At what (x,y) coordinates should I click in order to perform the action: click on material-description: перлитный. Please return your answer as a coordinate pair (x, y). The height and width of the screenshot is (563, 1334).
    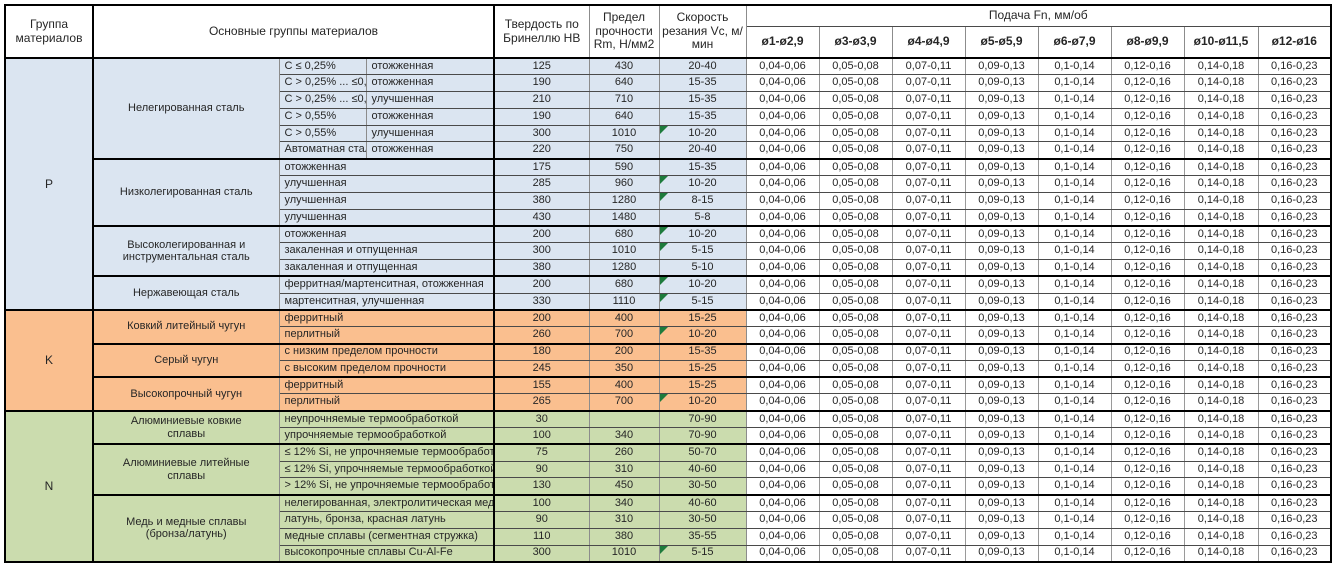
    Looking at the image, I should click on (386, 335).